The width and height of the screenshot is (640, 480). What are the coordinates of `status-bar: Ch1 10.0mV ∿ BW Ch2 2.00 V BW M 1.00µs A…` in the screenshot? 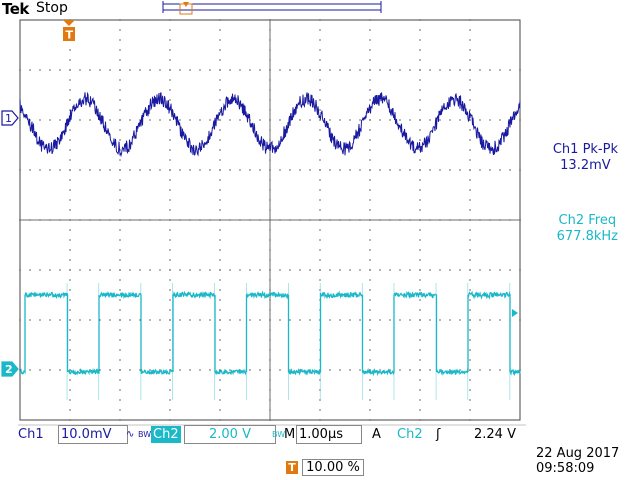 It's located at (272, 434).